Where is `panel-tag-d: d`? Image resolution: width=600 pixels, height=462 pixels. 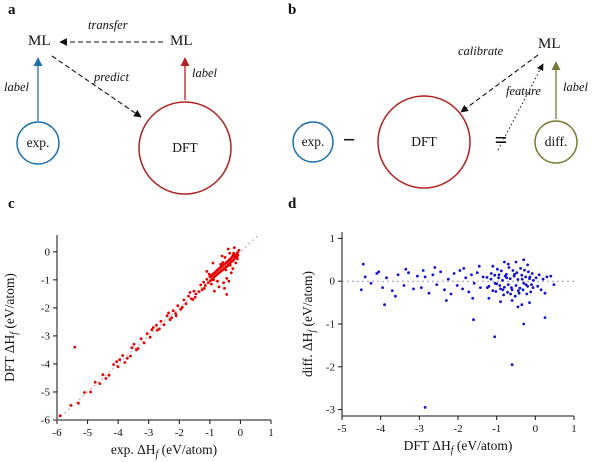 panel-tag-d: d is located at coordinates (292, 204).